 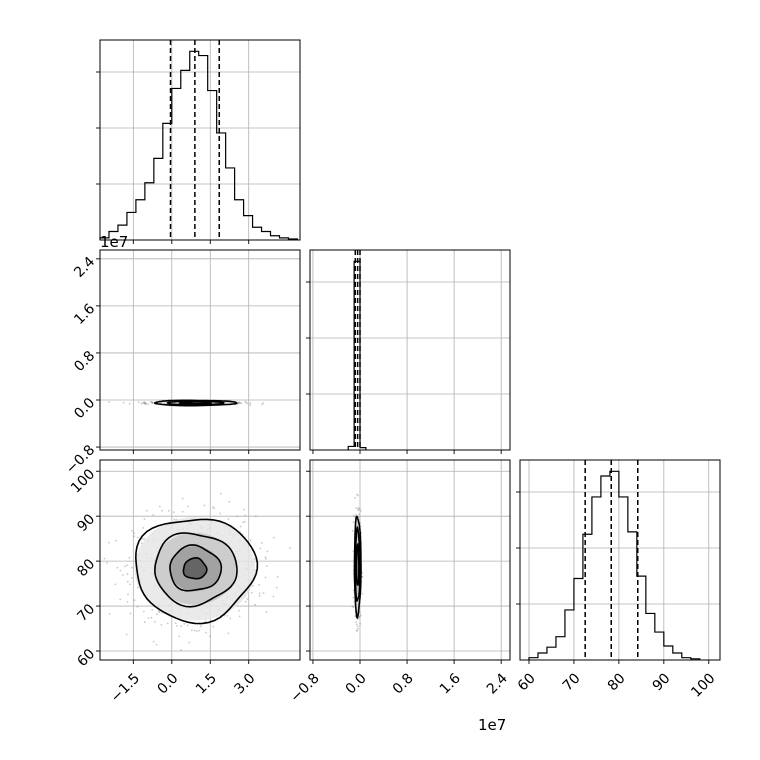 What do you see at coordinates (86, 613) in the screenshot?
I see `ytick-label-2-1: 70` at bounding box center [86, 613].